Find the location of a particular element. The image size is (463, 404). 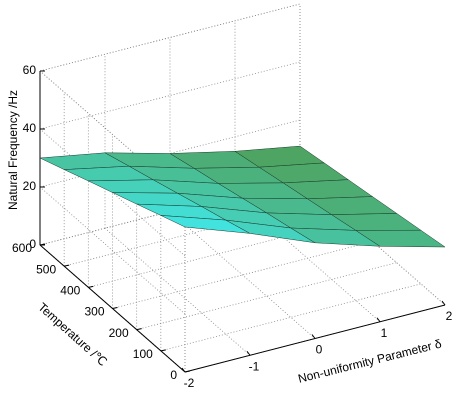

x-axis is located at coordinates (315, 338).